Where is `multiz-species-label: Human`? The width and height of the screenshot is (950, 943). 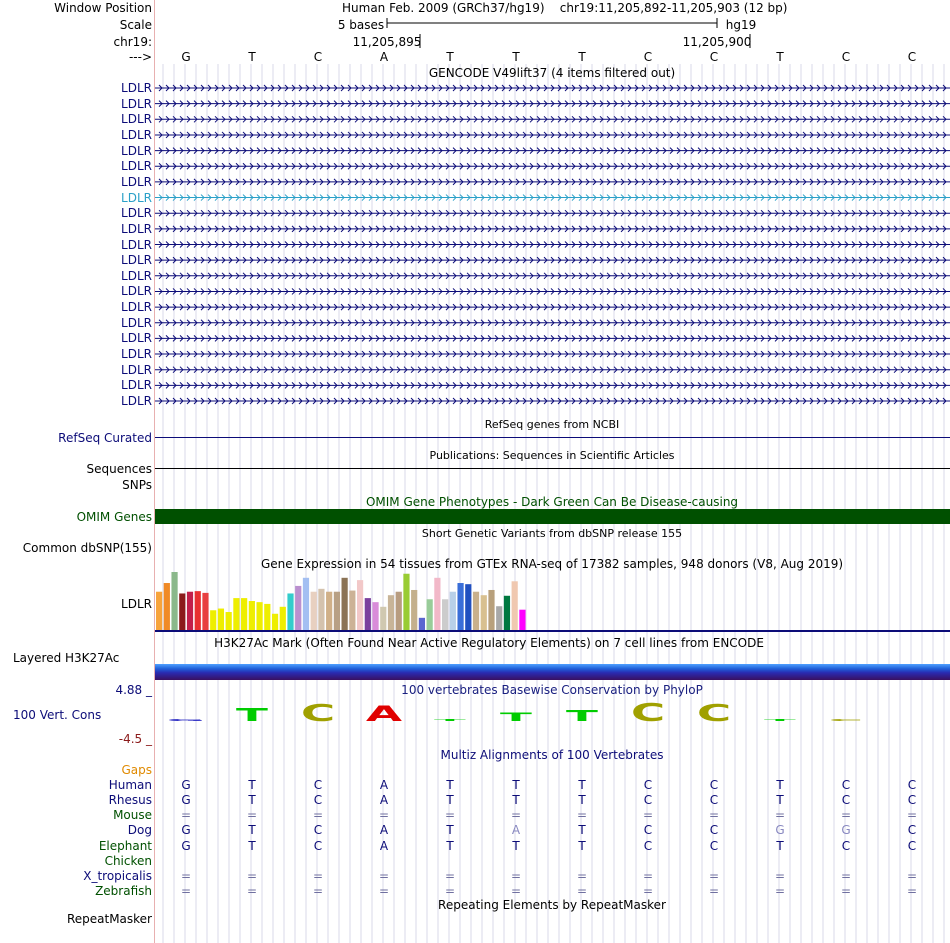 multiz-species-label: Human is located at coordinates (130, 785).